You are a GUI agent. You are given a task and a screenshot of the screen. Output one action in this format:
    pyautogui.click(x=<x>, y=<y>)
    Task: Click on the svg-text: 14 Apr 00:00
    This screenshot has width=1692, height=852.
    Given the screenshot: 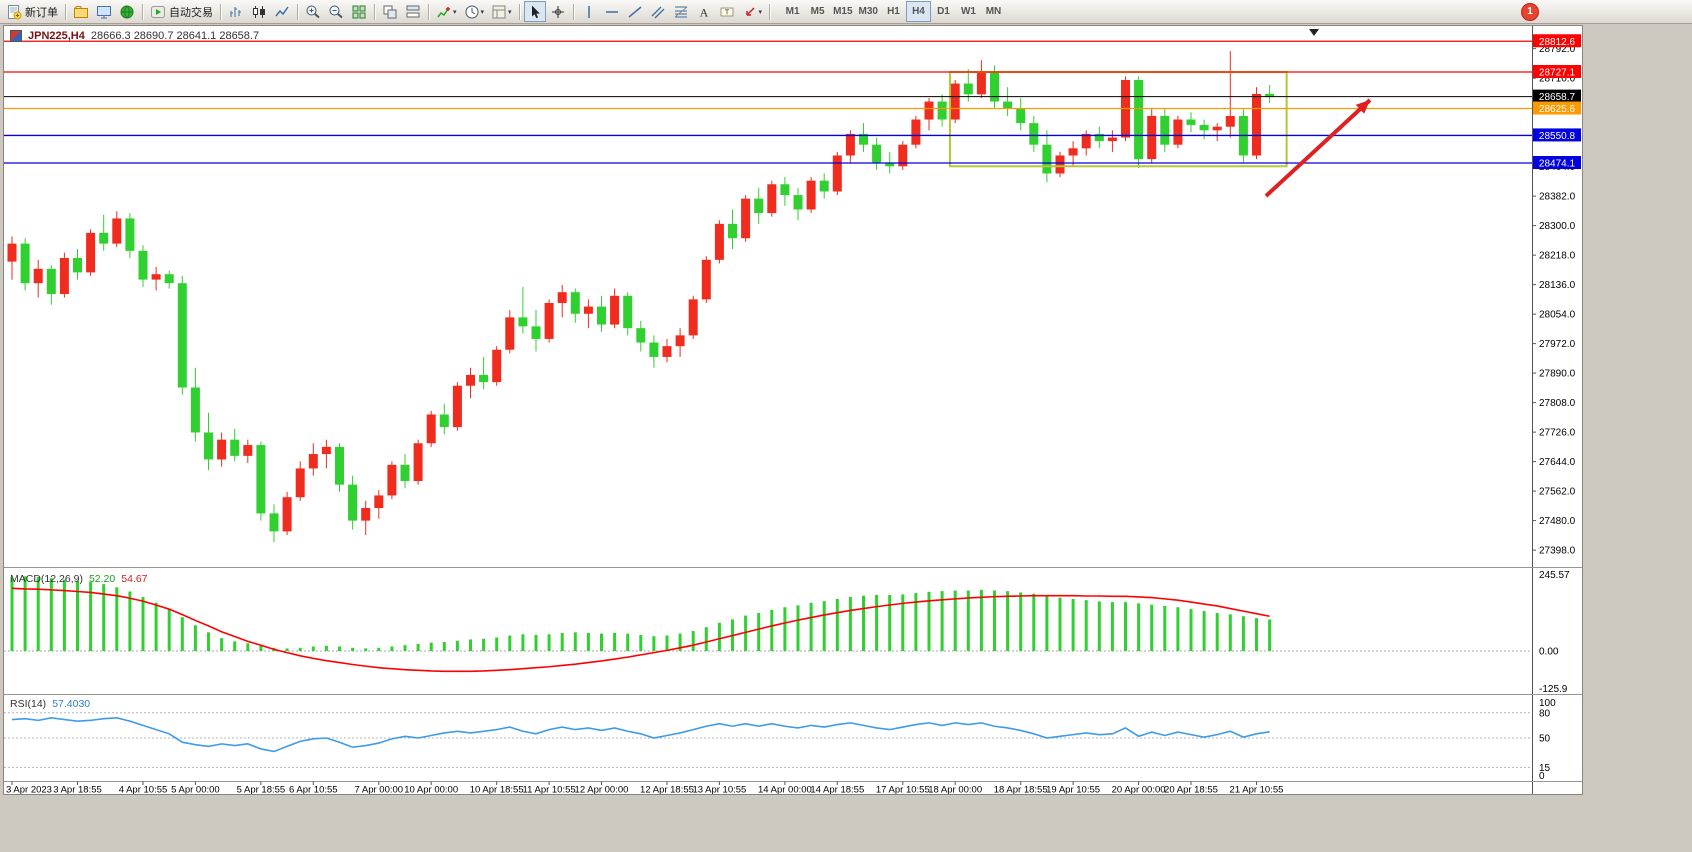 What is the action you would take?
    pyautogui.click(x=785, y=790)
    